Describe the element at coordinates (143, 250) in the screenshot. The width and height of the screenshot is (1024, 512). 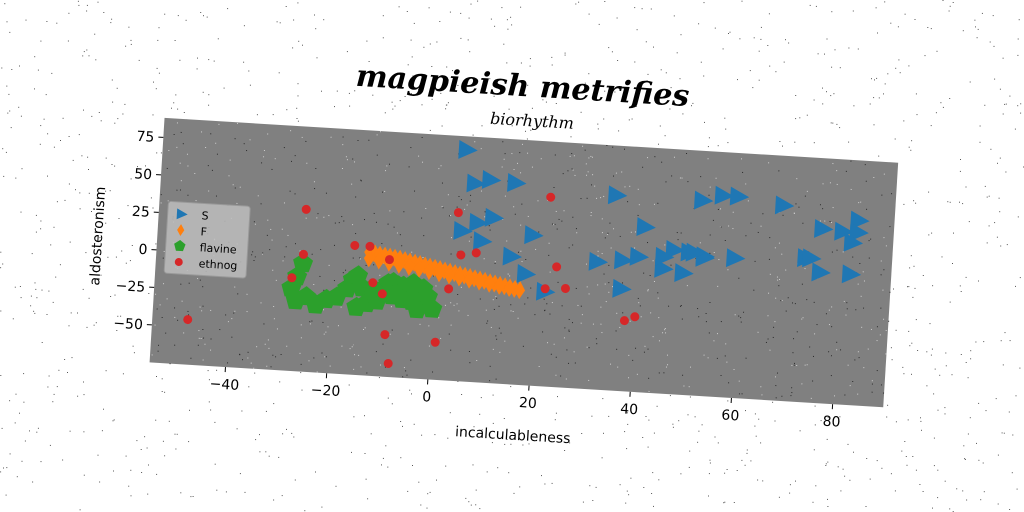
I see `y-tick-label: 0` at that location.